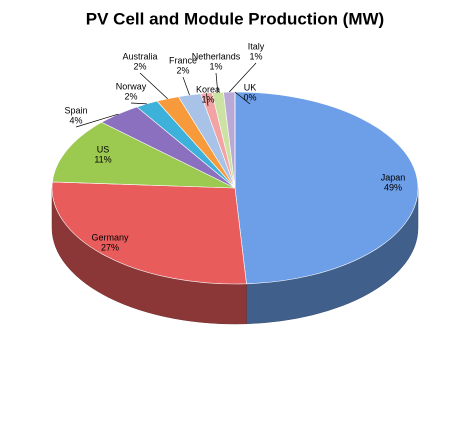 The image size is (469, 422). Describe the element at coordinates (183, 60) in the screenshot. I see `category-label: France` at that location.